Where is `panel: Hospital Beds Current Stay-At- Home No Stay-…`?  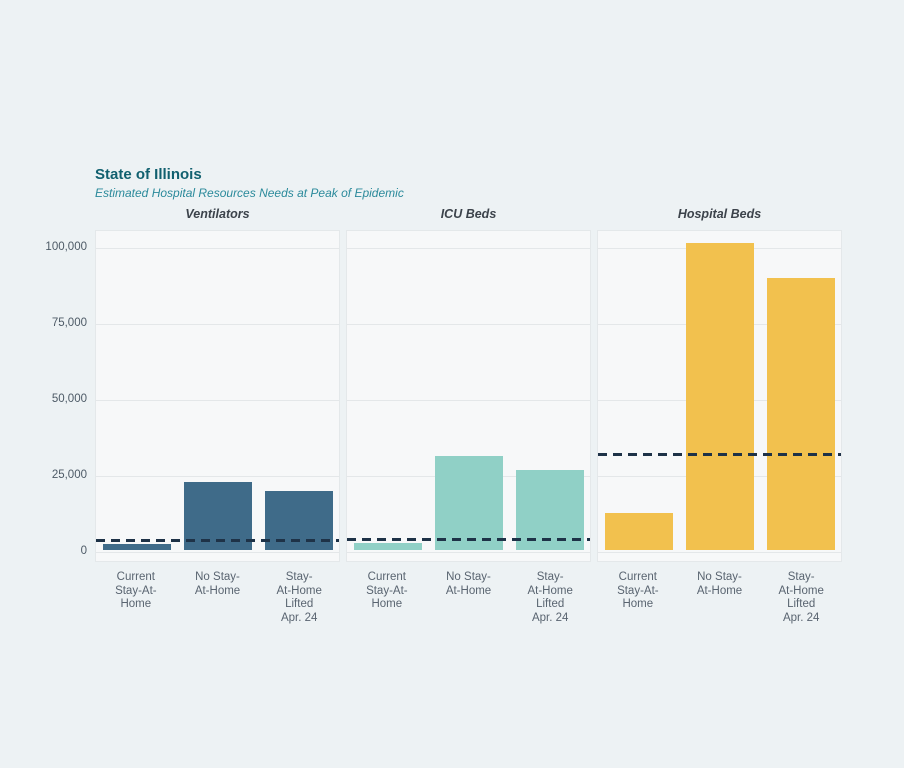
panel: Hospital Beds Current Stay-At- Home No Stay-… is located at coordinates (719, 415).